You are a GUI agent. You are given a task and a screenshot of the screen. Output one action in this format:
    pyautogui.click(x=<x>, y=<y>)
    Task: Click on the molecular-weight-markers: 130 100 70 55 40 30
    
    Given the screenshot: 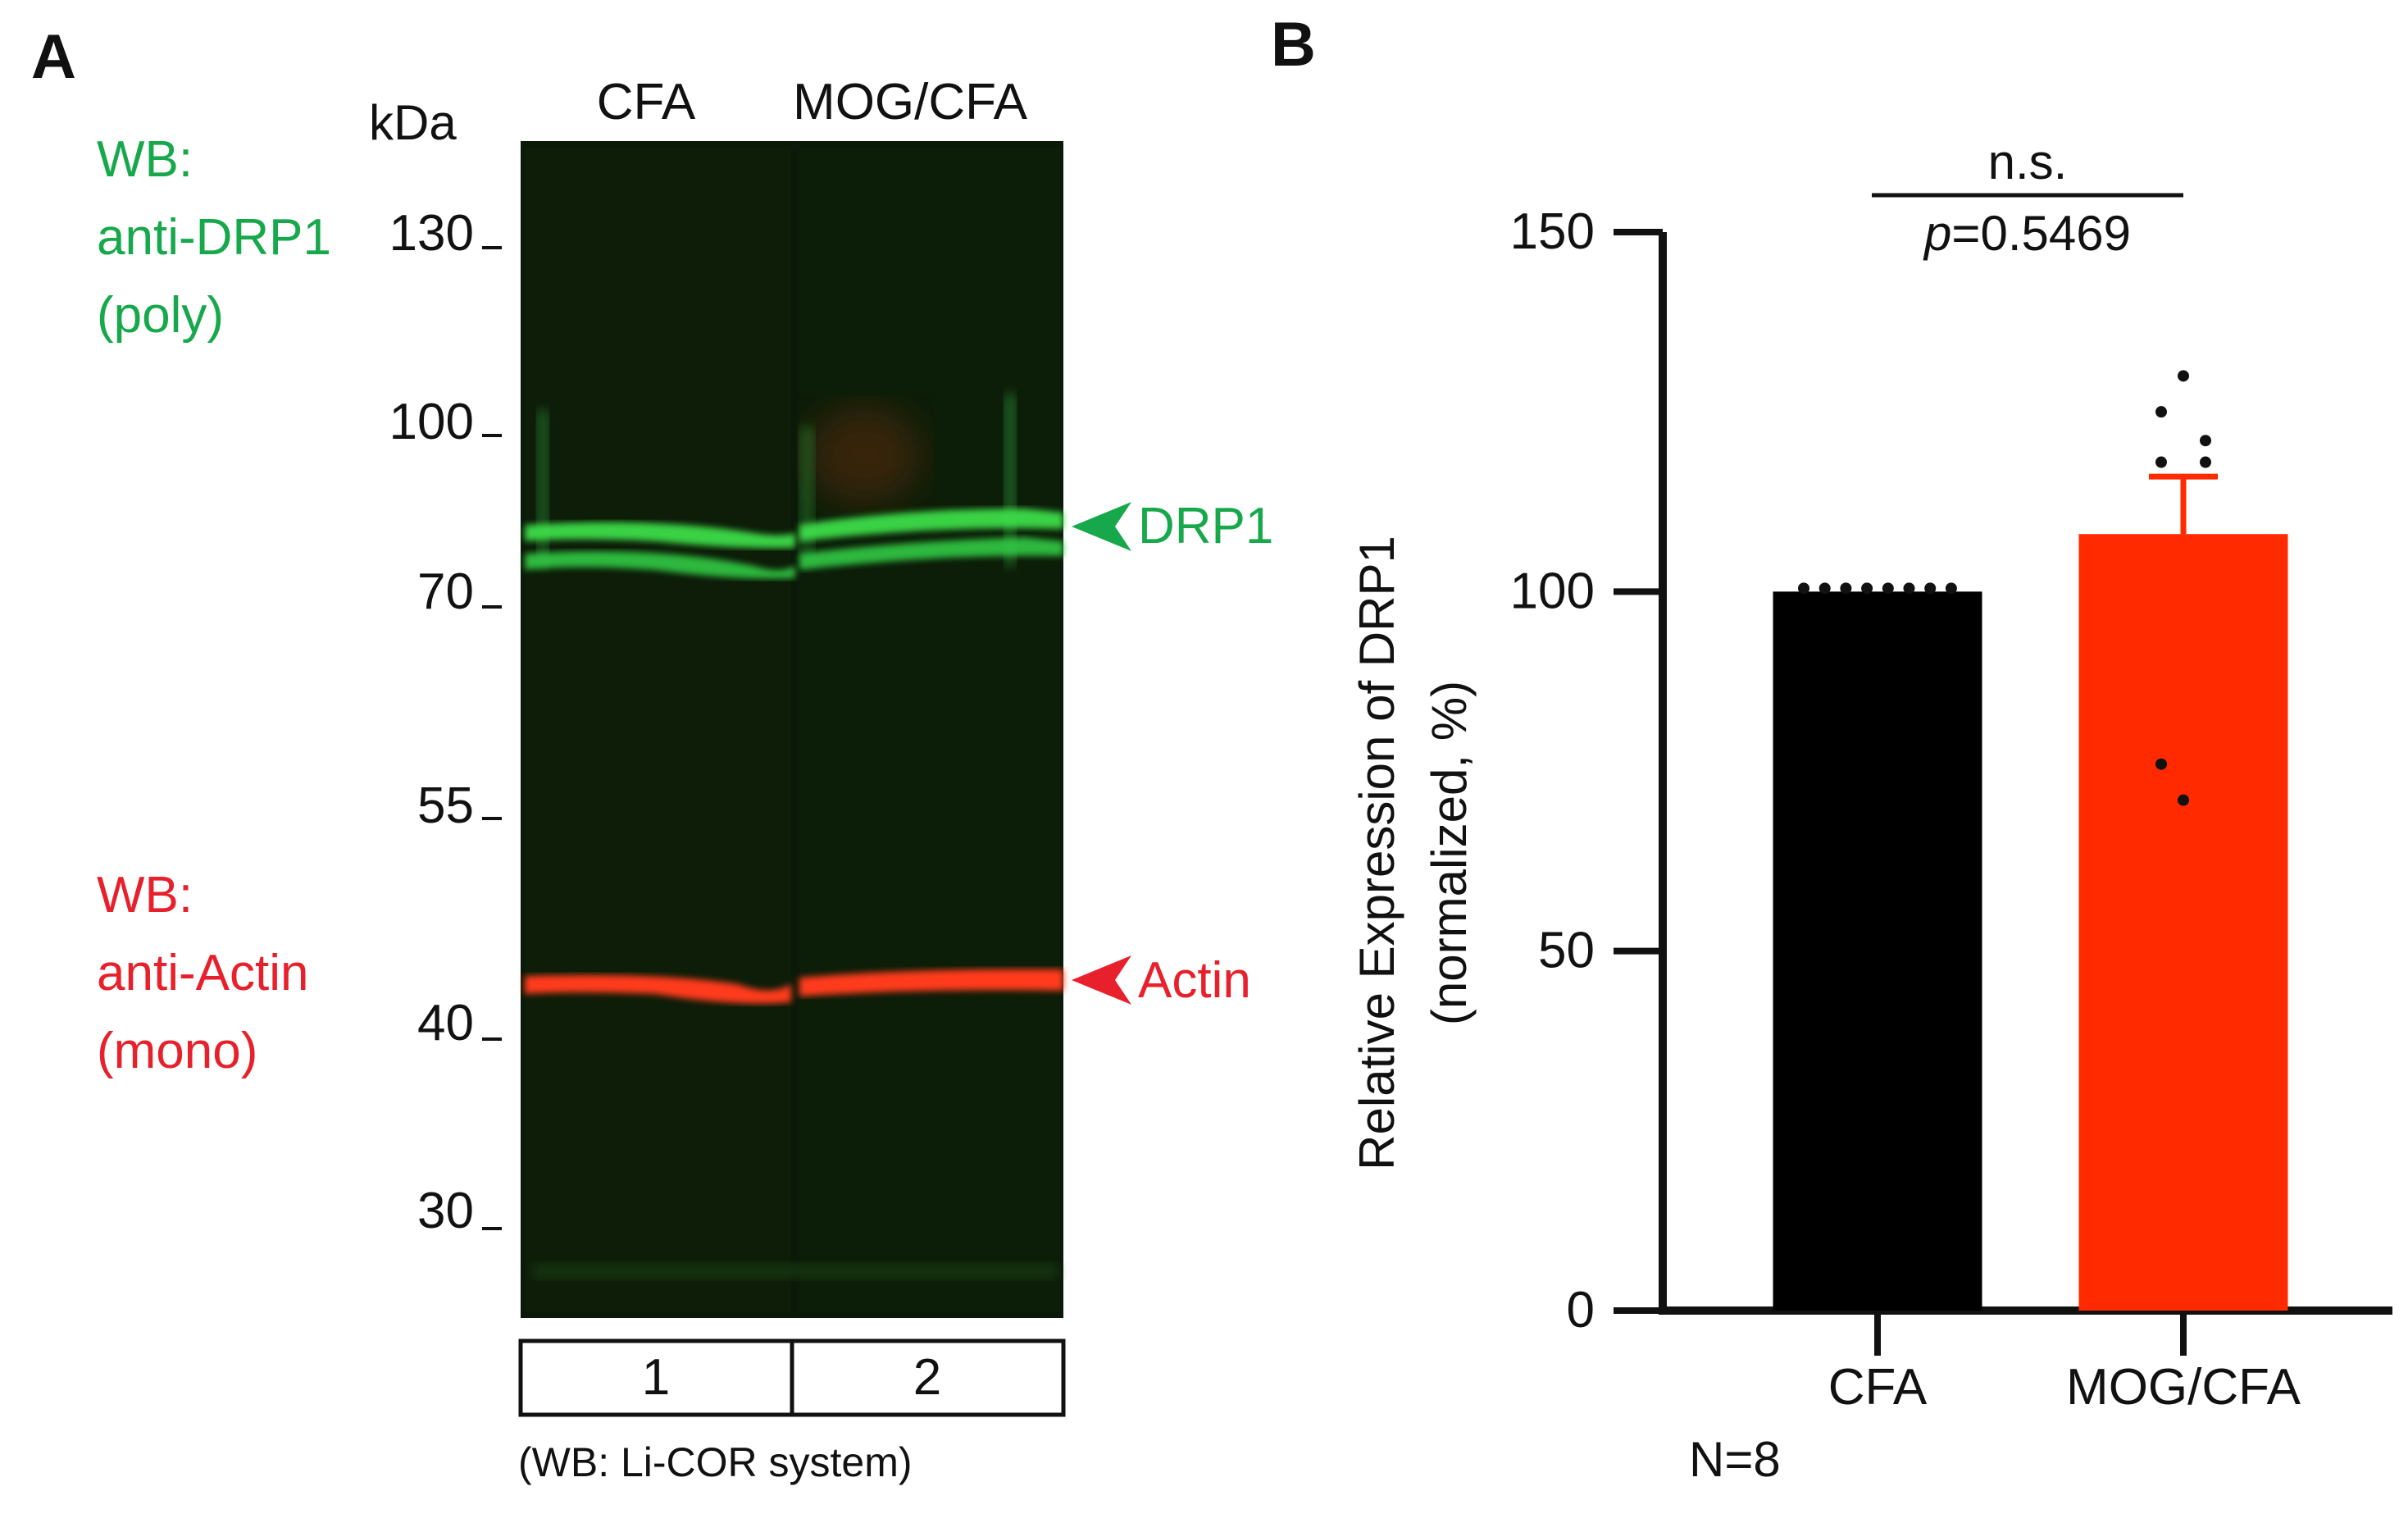 What is the action you would take?
    pyautogui.click(x=445, y=722)
    